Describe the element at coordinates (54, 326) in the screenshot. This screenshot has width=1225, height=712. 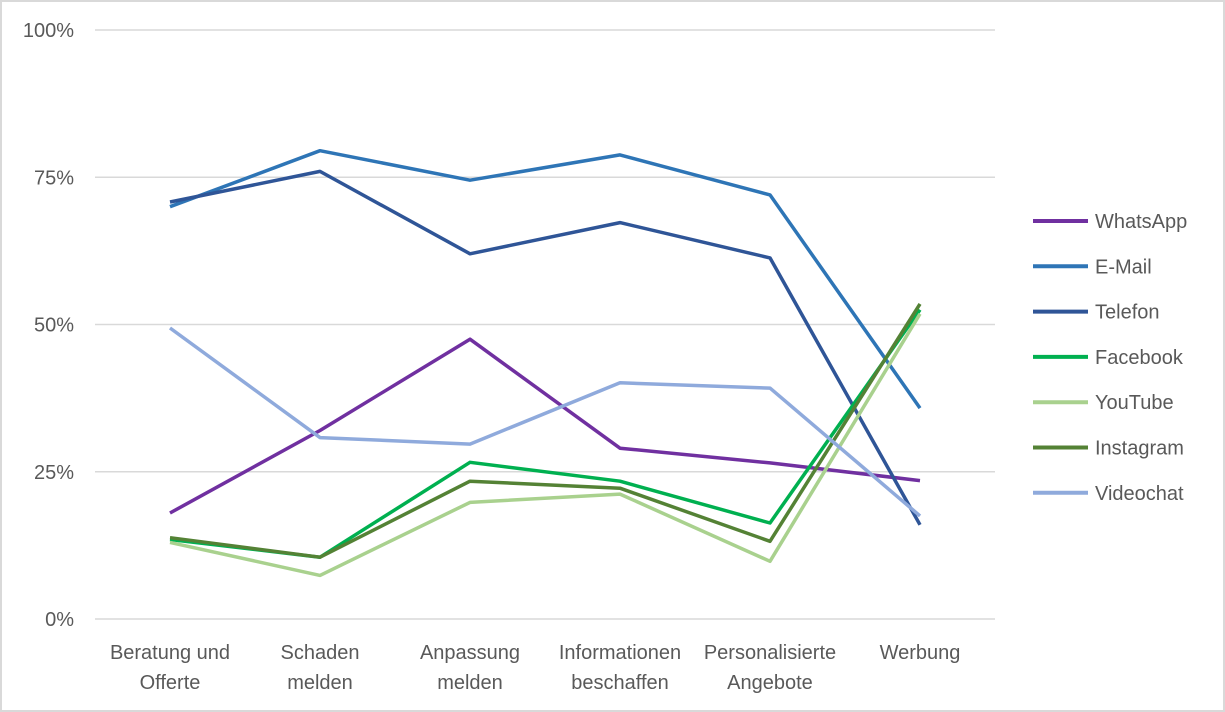
I see `y-tick-label: 50%` at that location.